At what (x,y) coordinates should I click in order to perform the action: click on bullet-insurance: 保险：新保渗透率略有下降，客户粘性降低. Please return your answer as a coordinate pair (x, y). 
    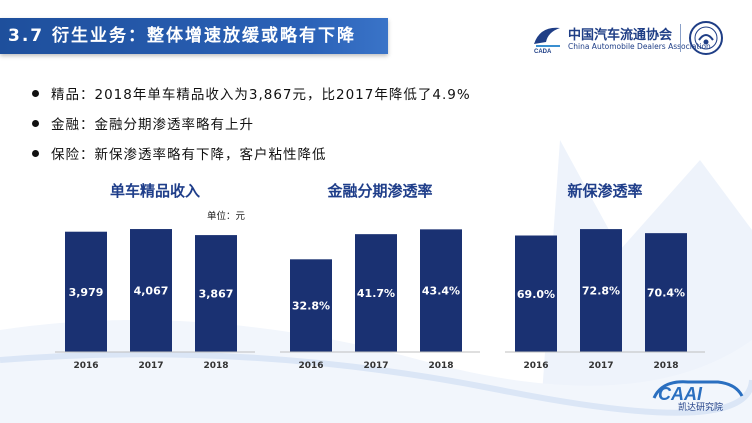
    Looking at the image, I should click on (251, 159).